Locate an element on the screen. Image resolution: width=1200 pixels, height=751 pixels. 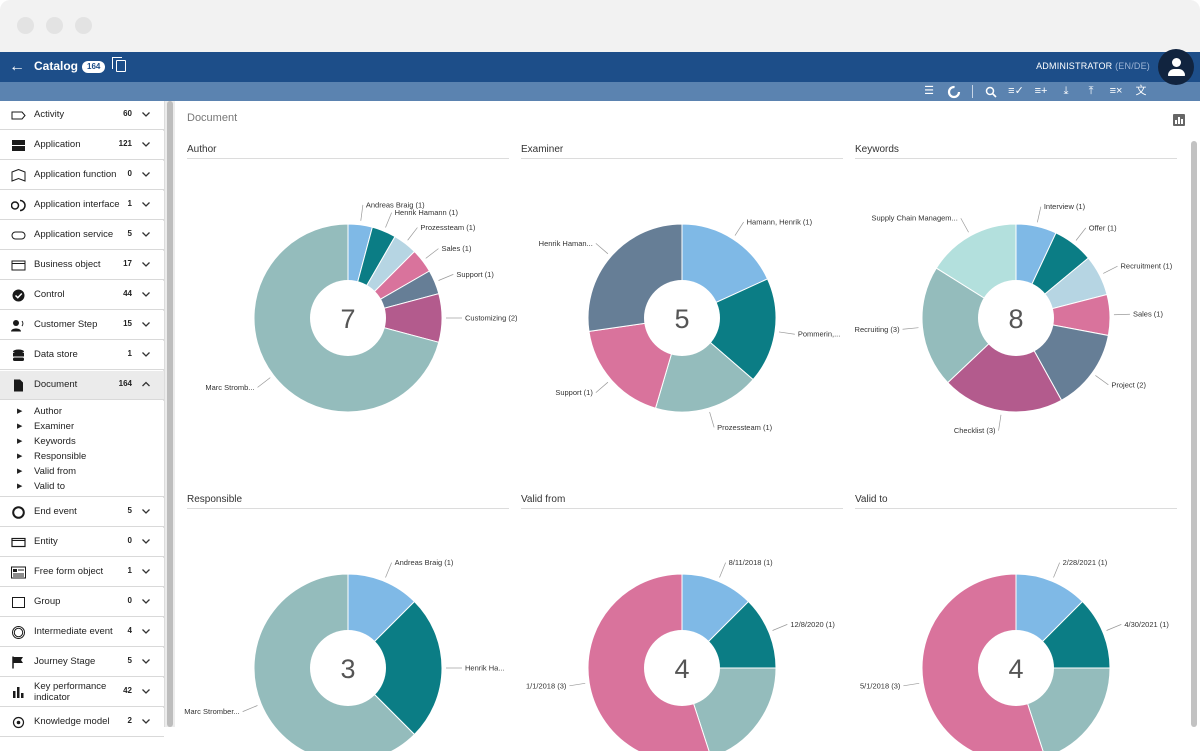
sidebar-item-activity: Activity 60 is located at coordinates (82, 115).